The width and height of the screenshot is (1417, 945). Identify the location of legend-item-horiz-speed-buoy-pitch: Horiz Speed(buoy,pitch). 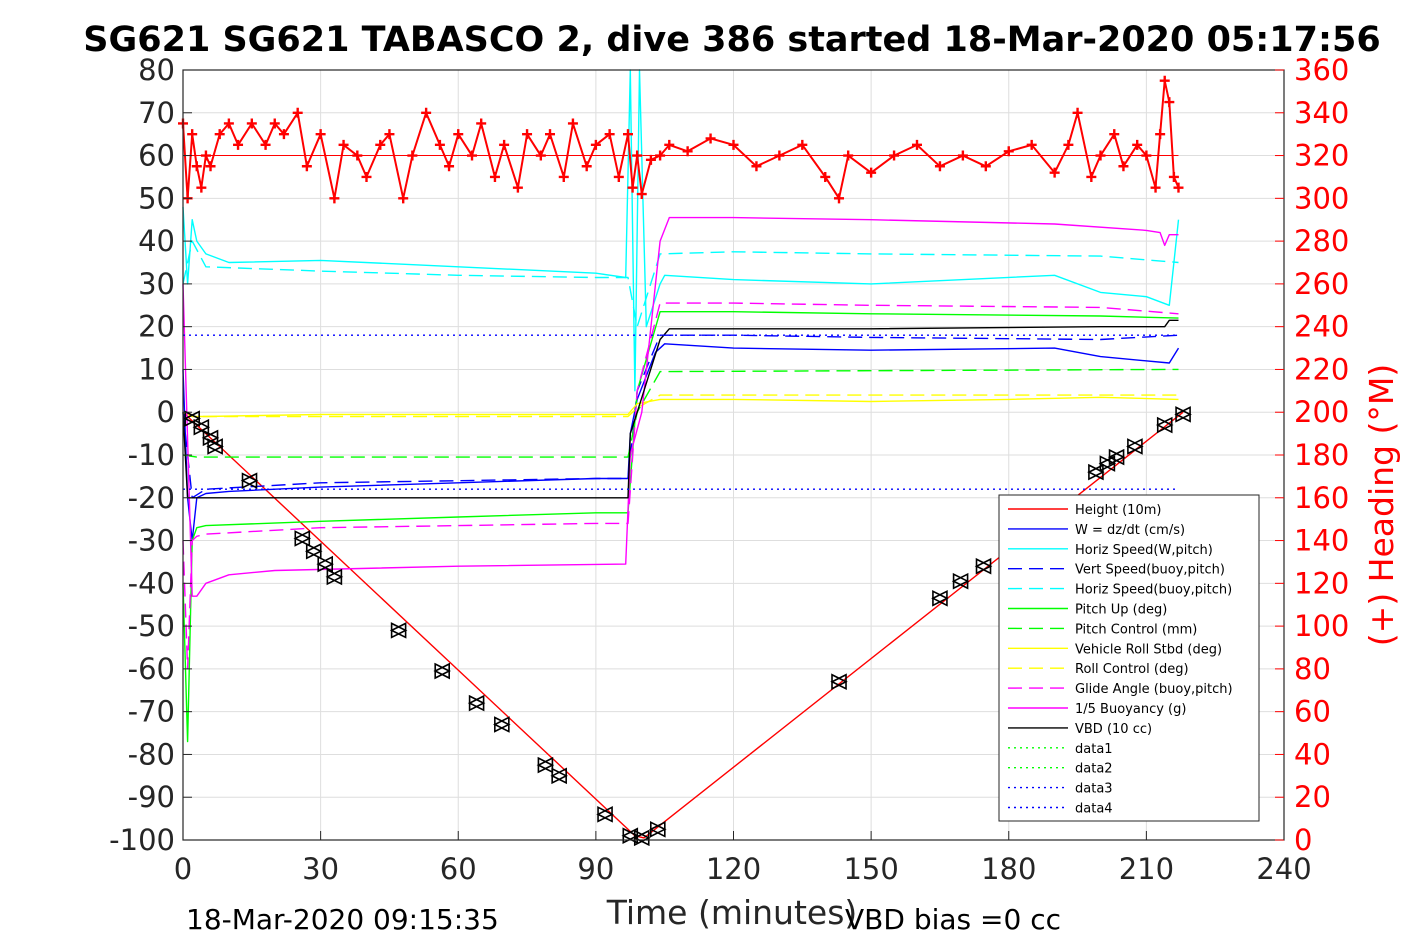
(1120, 590).